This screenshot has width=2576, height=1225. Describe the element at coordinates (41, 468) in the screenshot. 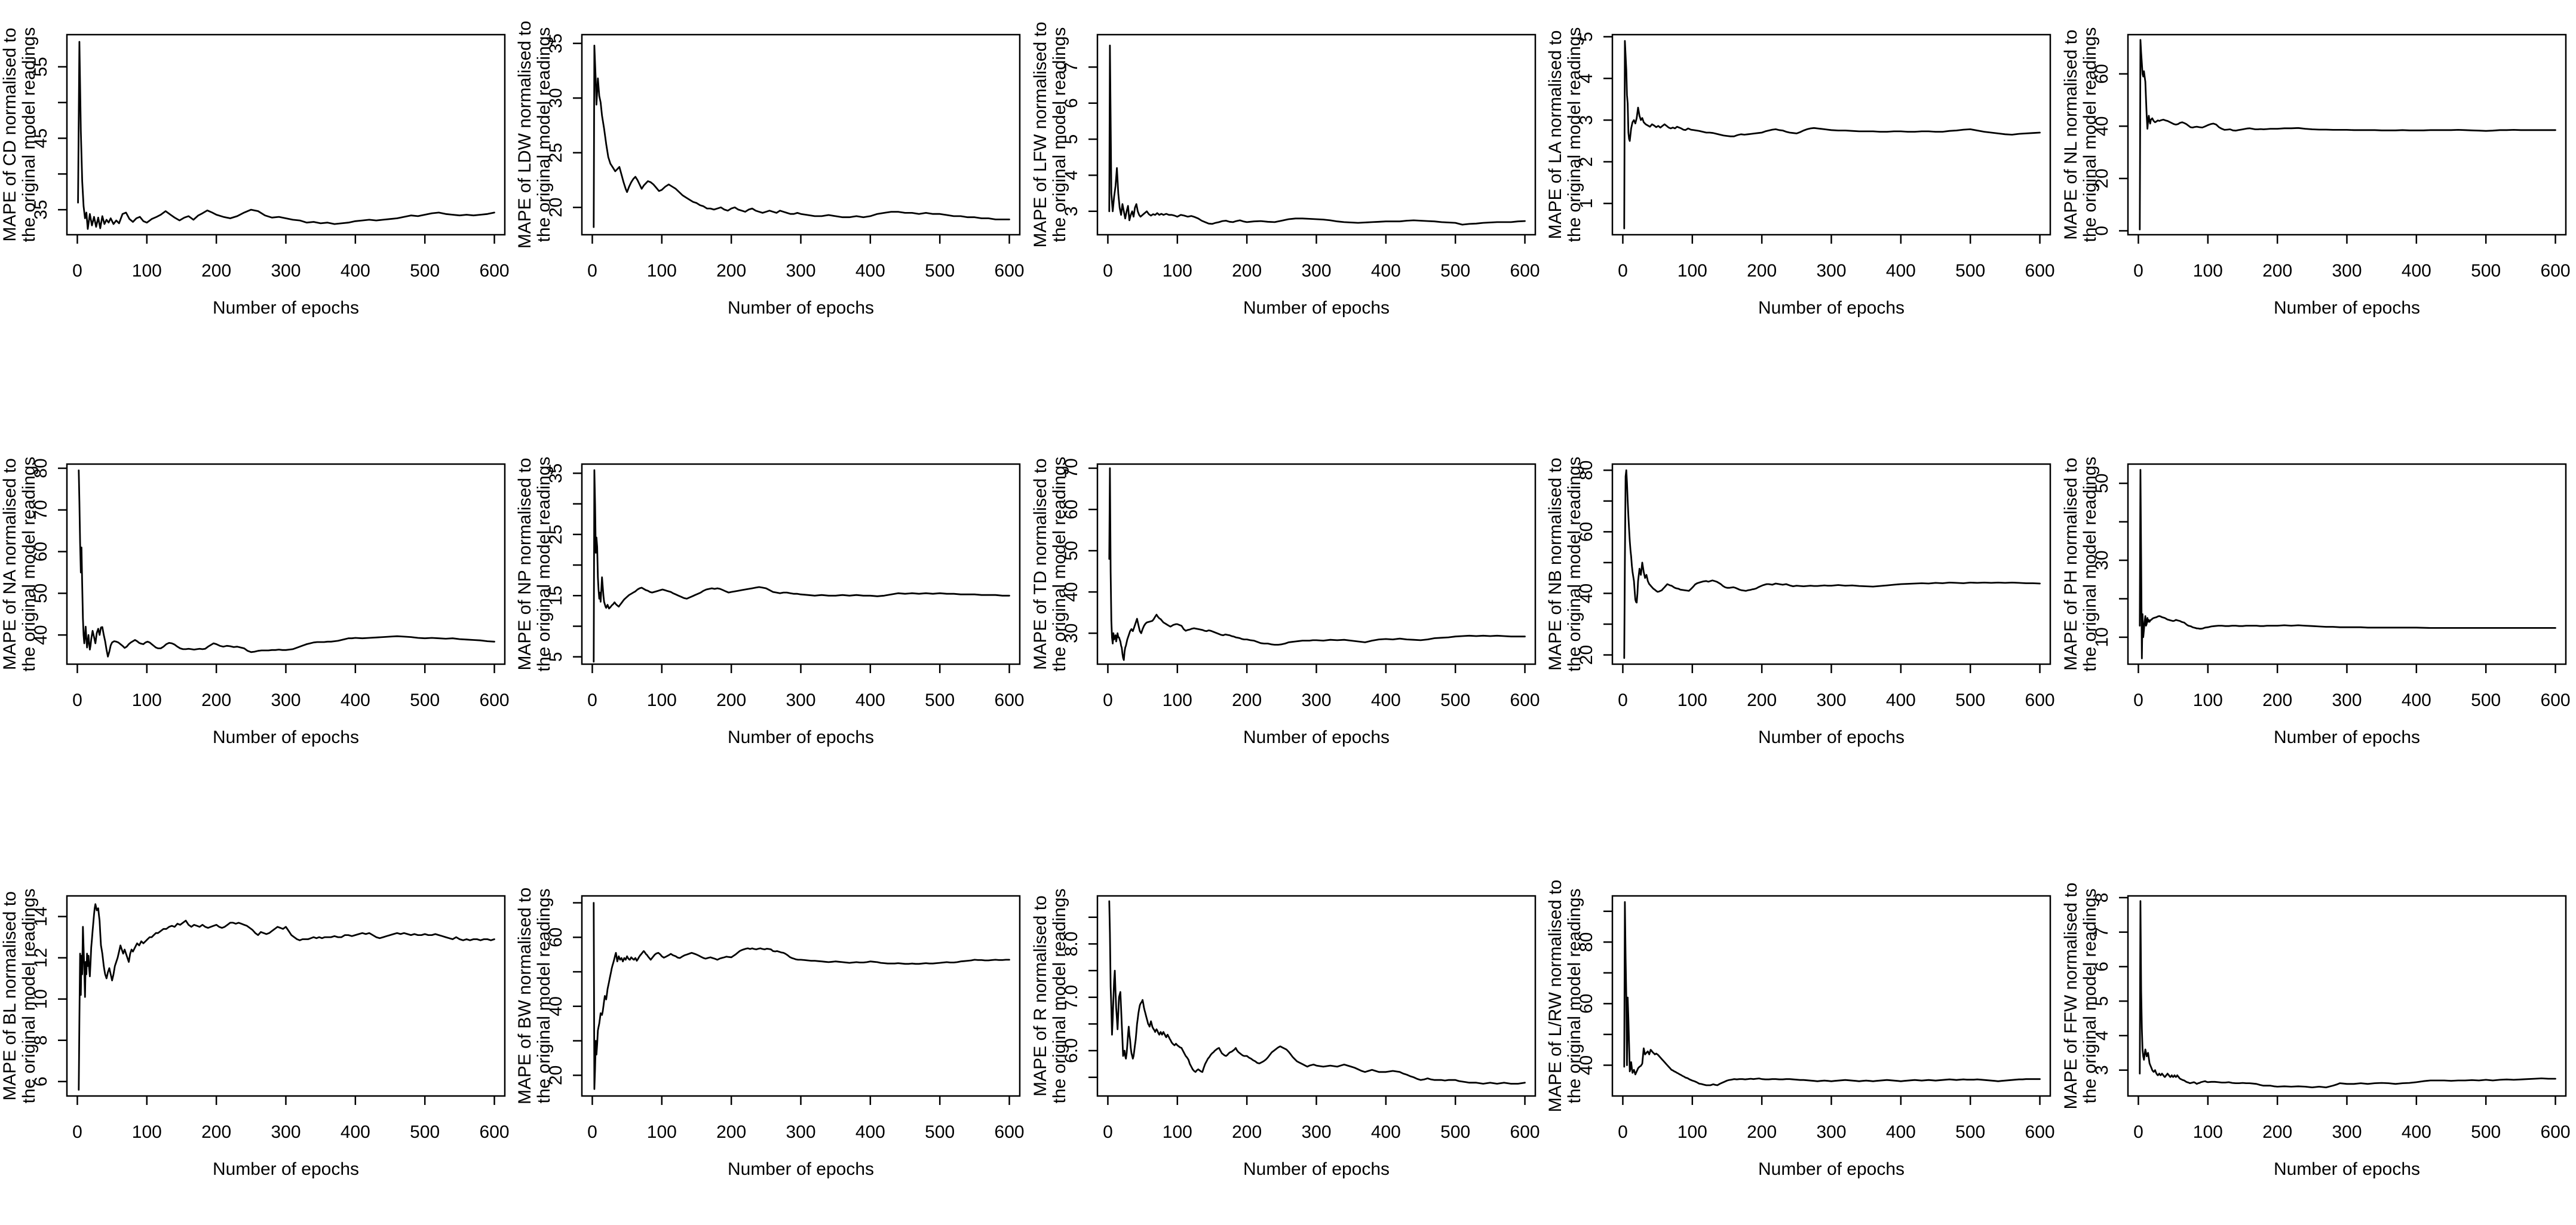

I see `y-tick-label: 80` at that location.